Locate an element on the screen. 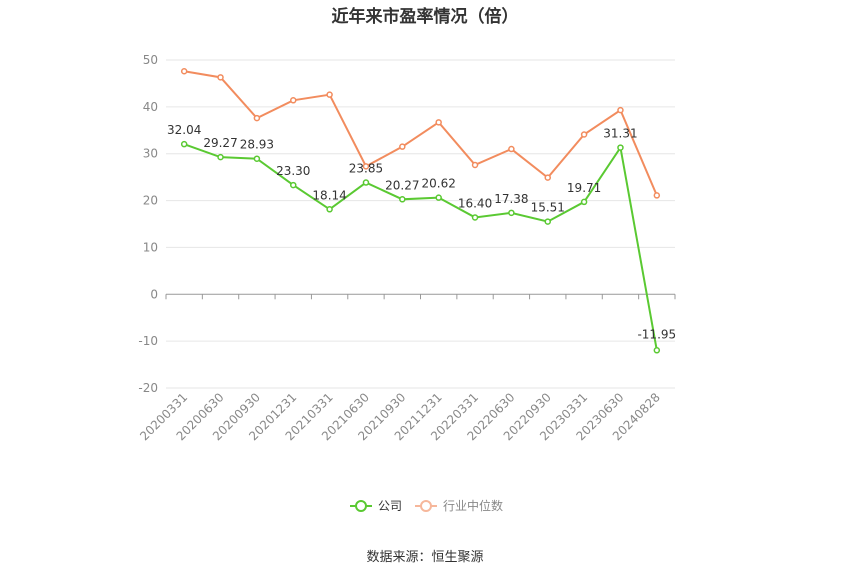 The width and height of the screenshot is (850, 575). y-tick-label: -10 is located at coordinates (148, 341).